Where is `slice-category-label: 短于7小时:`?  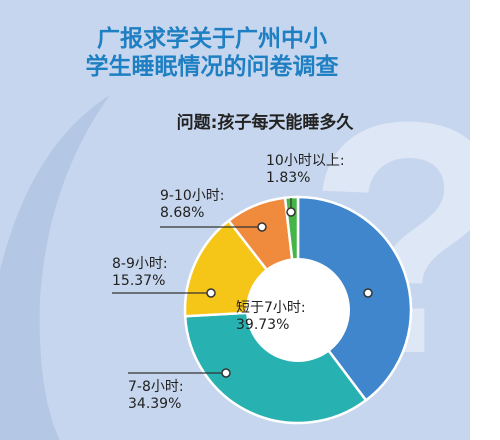
slice-category-label: 短于7小时: is located at coordinates (271, 308).